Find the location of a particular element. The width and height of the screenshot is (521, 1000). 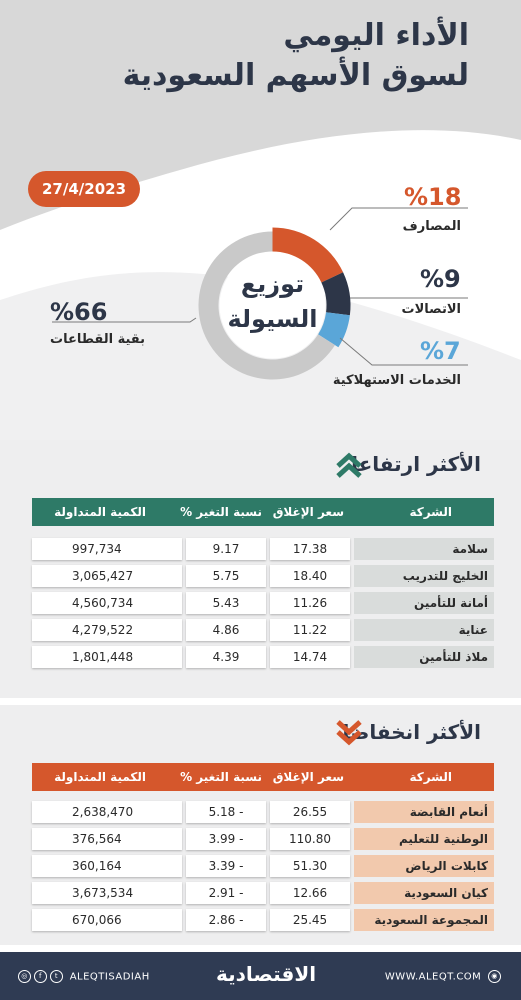

close-price: 17.38 is located at coordinates (310, 549).